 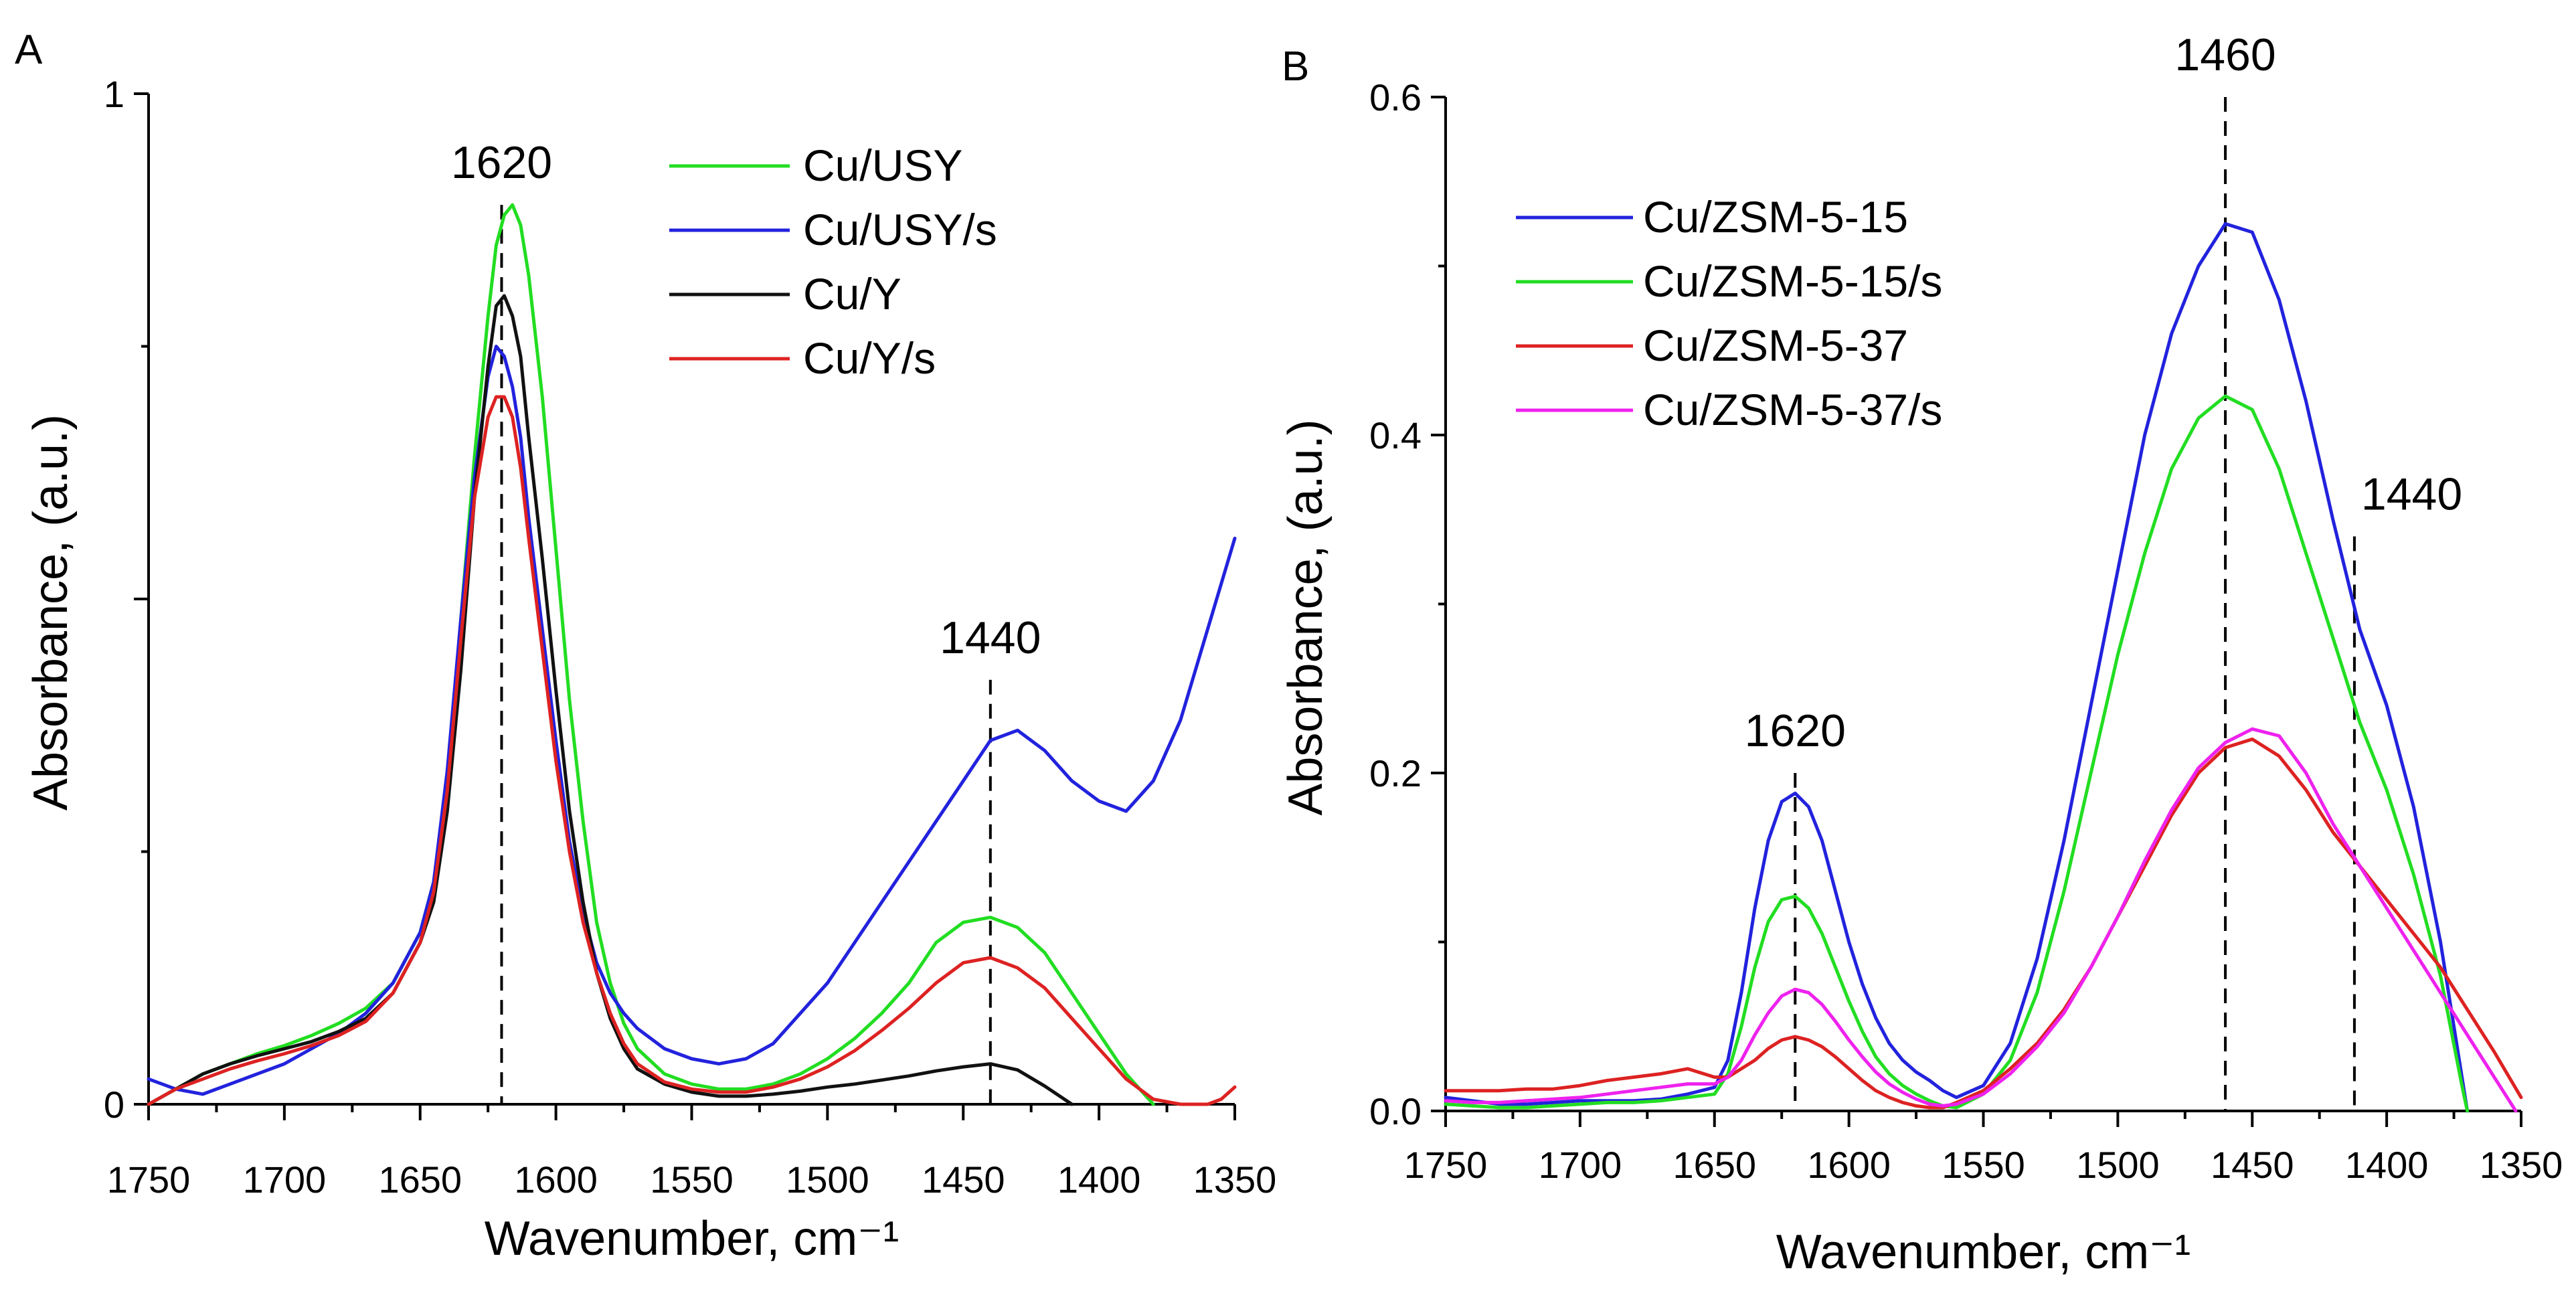 I want to click on legend-label: Cu/Y, so click(x=852, y=294).